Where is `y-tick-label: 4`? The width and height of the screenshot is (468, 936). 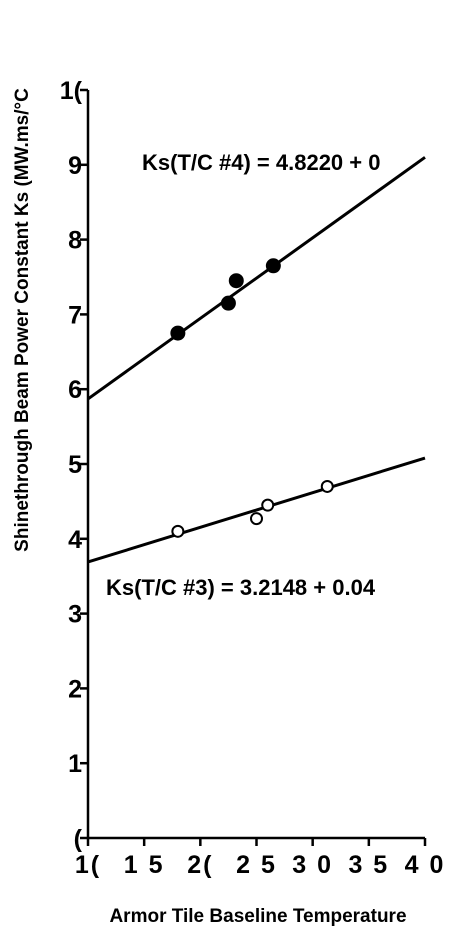 y-tick-label: 4 is located at coordinates (75, 540).